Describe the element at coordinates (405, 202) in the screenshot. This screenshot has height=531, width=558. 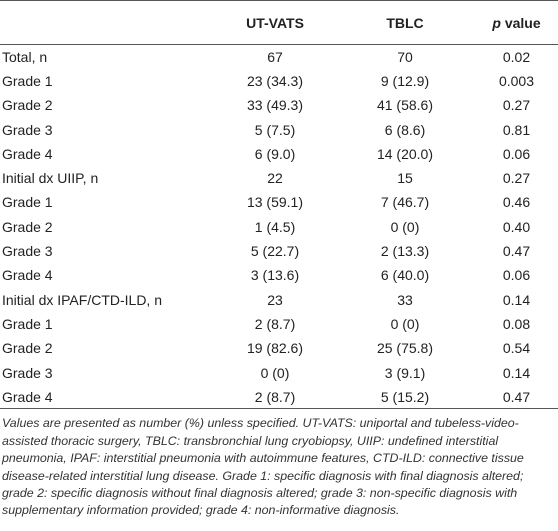
I see `cell: 7 (46.7)` at that location.